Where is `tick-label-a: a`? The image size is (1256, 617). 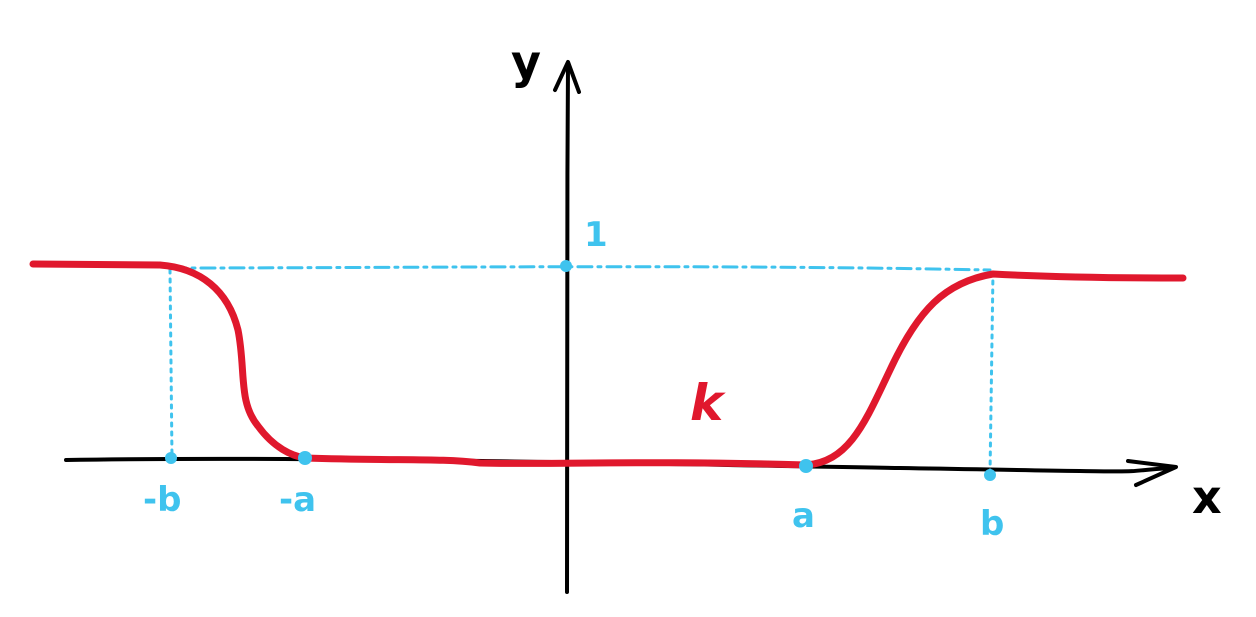
tick-label-a: a is located at coordinates (803, 516).